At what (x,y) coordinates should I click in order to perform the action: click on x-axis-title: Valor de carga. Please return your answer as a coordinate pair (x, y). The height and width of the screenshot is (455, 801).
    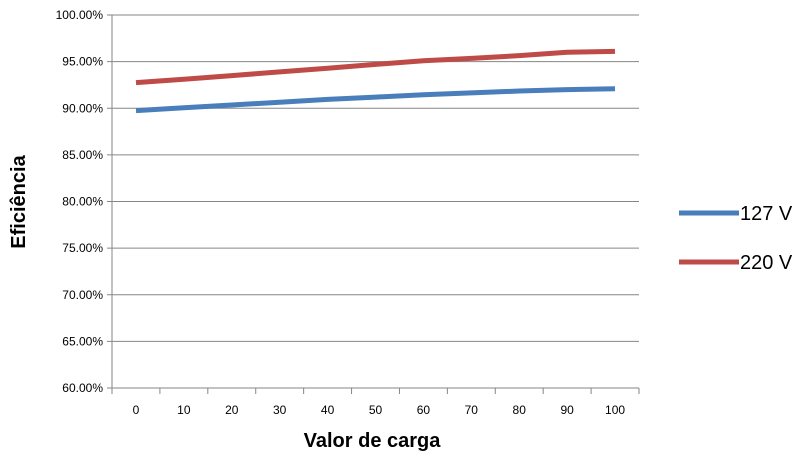
    Looking at the image, I should click on (373, 441).